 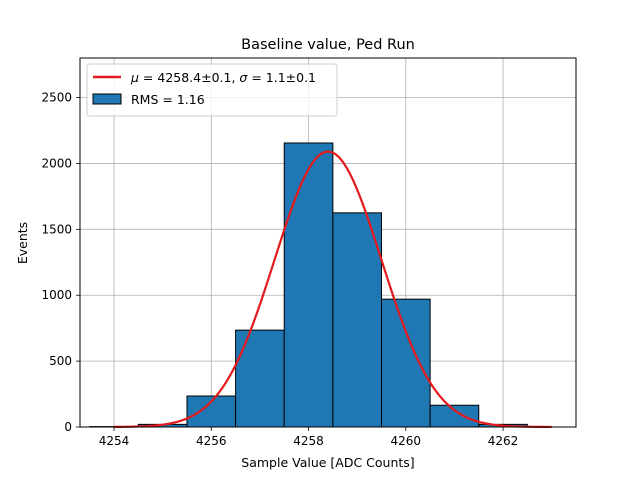 I want to click on legend-box, so click(x=212, y=90).